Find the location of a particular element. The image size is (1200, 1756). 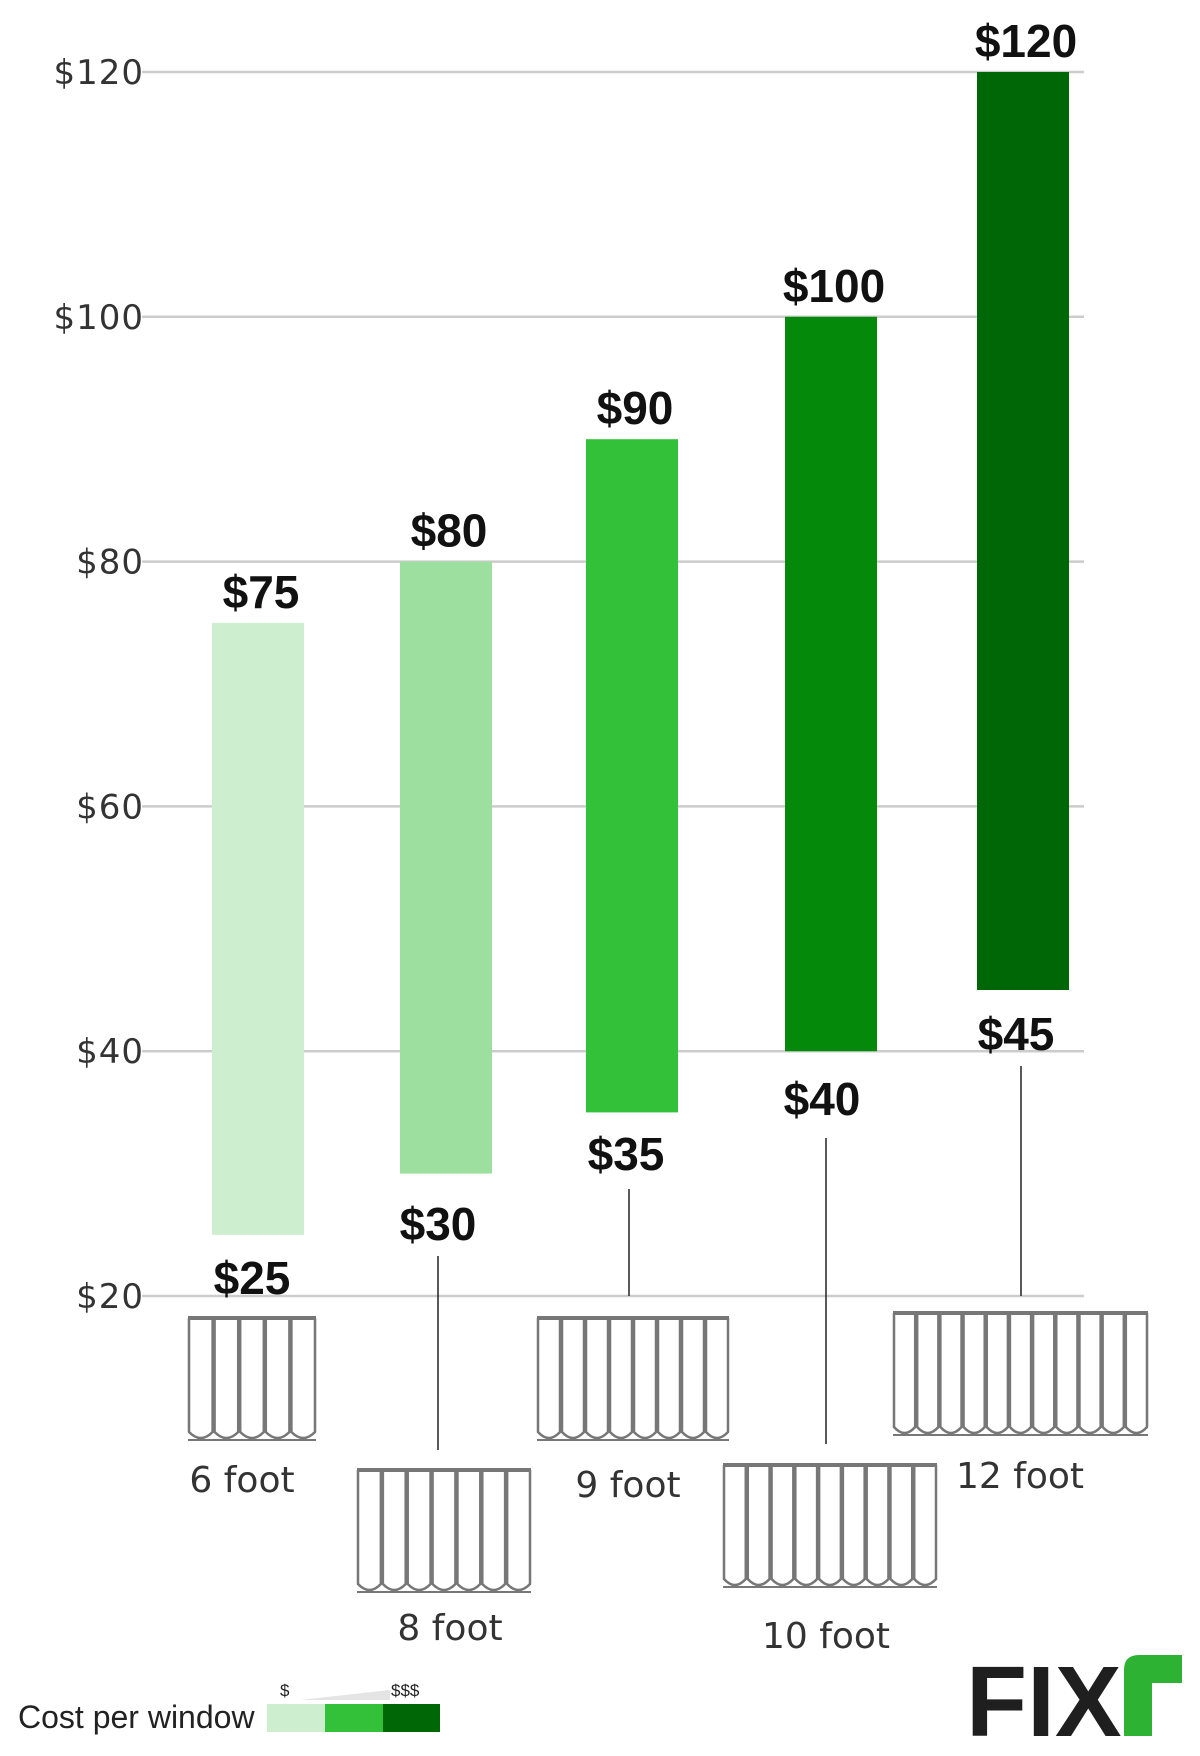

high-value-label: $100 is located at coordinates (834, 286).